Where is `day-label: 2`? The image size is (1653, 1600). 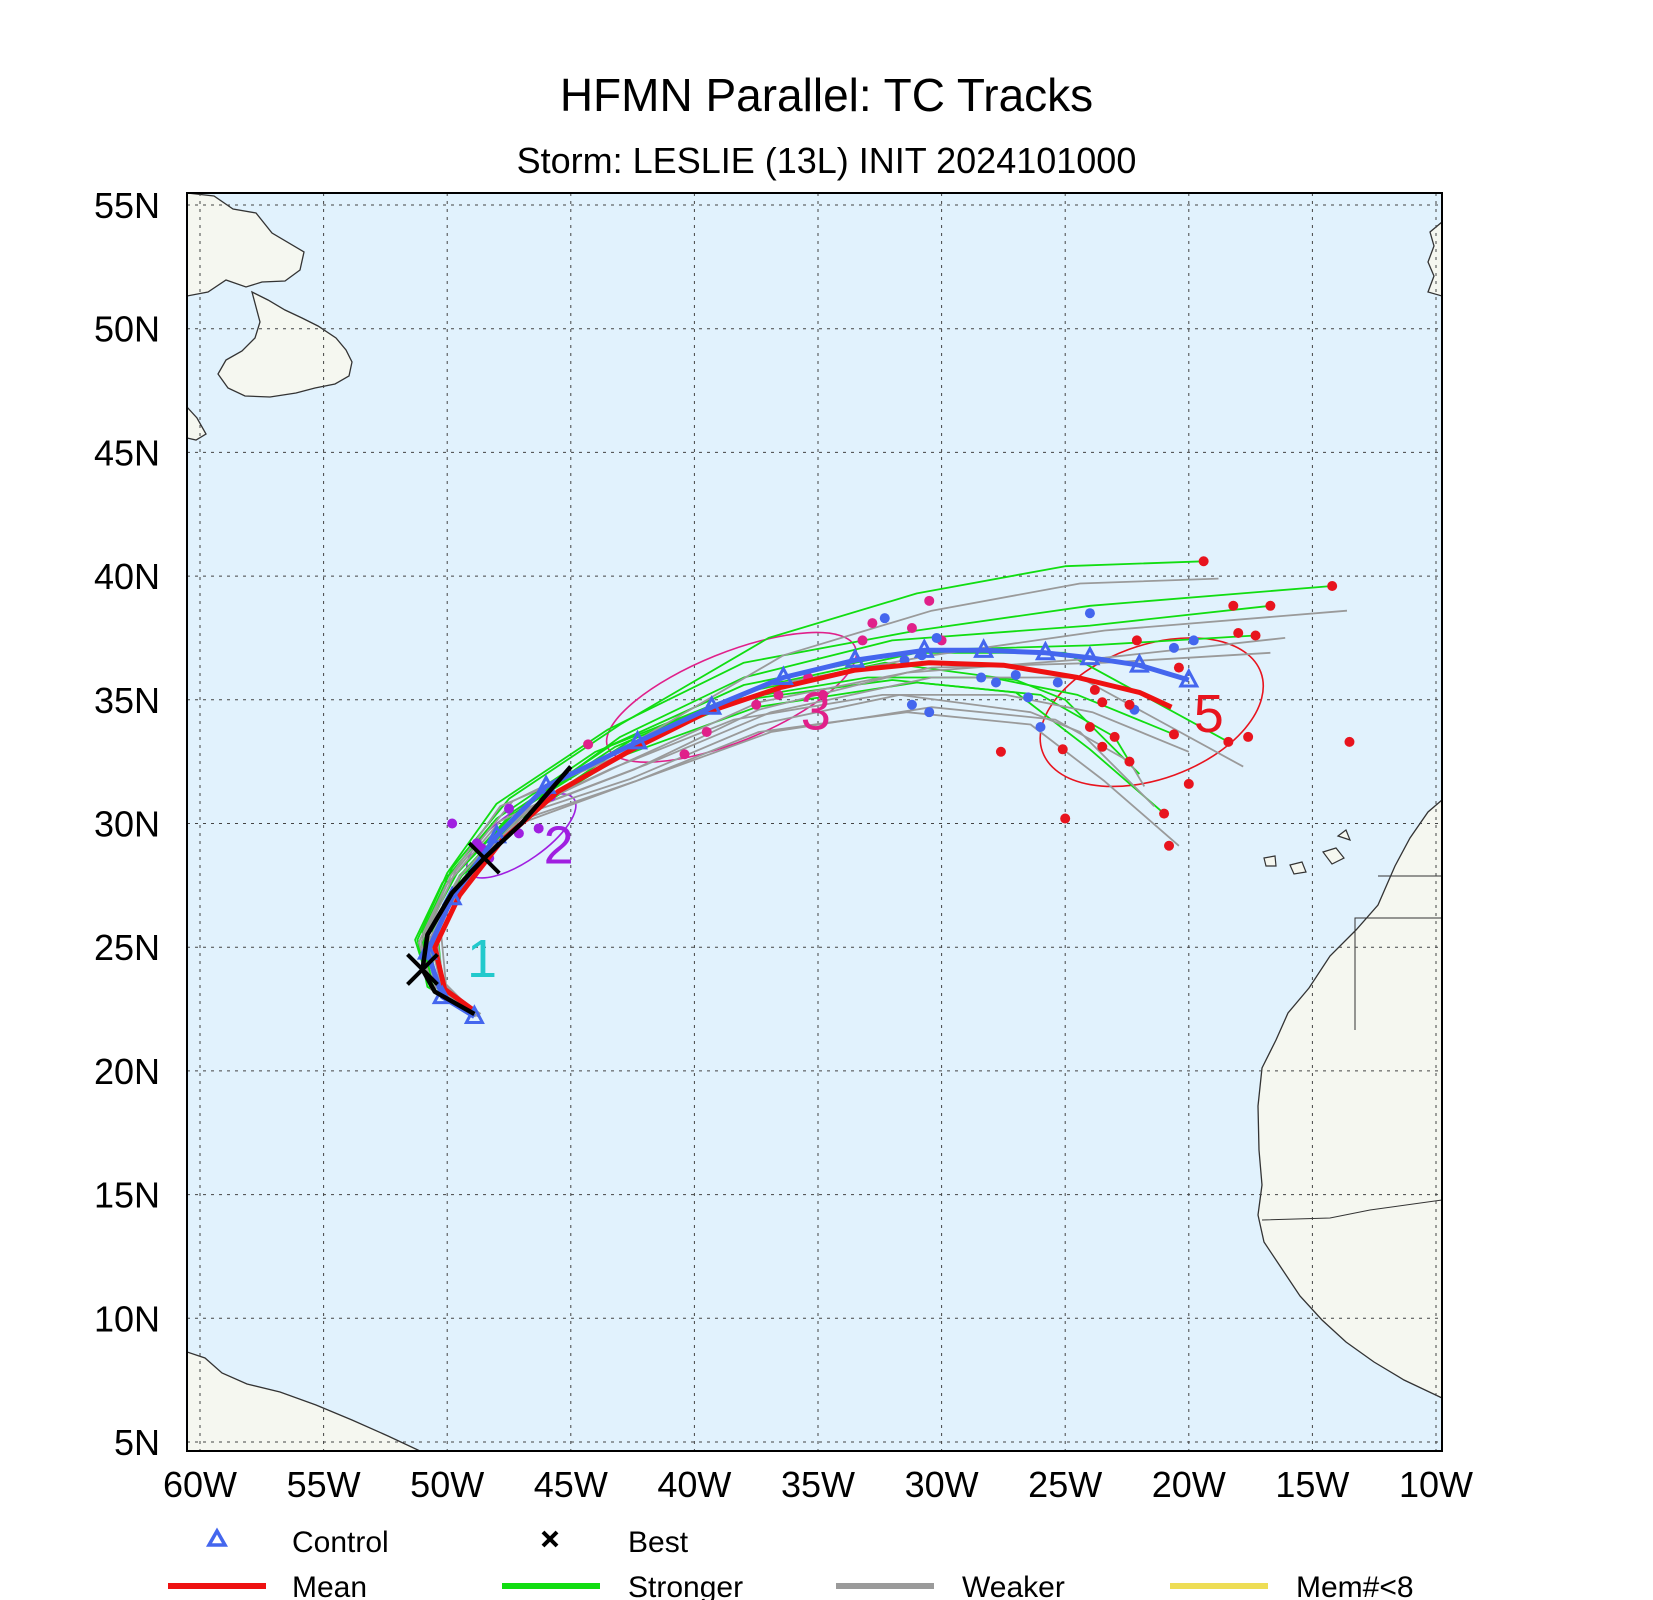
day-label: 2 is located at coordinates (559, 845).